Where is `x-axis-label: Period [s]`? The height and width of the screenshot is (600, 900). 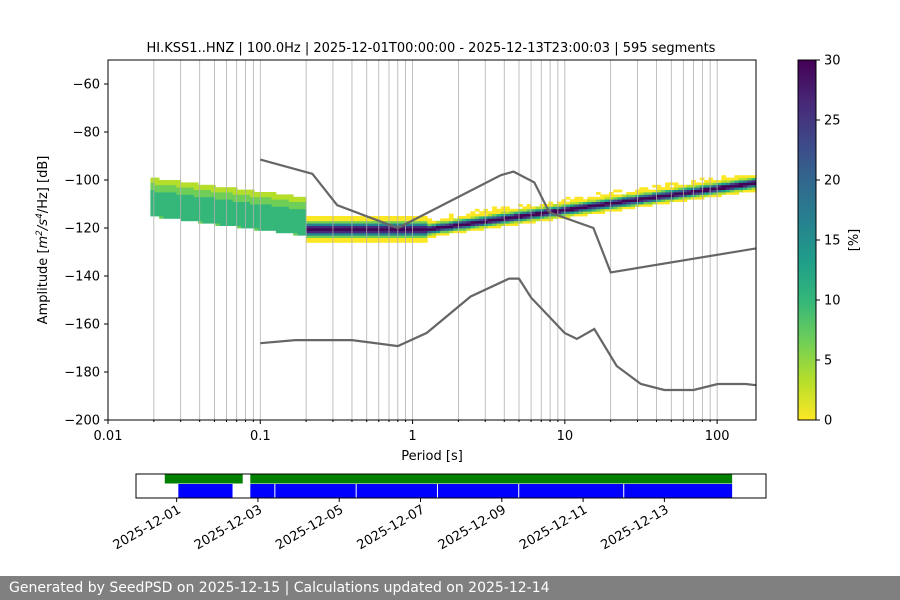
x-axis-label: Period [s] is located at coordinates (432, 456).